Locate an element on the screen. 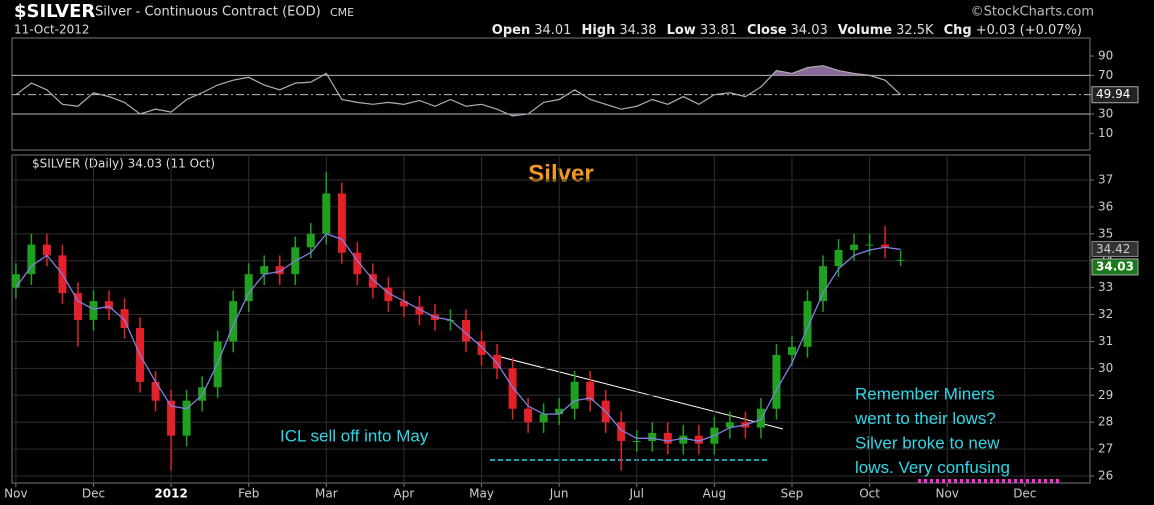 This screenshot has height=505, width=1154. x-tick-label: Dec is located at coordinates (1024, 494).